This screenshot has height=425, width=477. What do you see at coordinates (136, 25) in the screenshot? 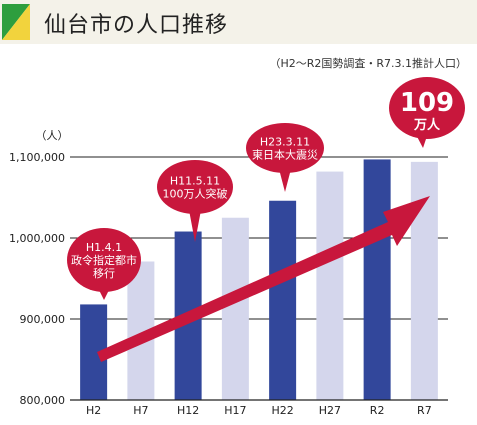
I see `page-title: 仙台市の人口推移` at bounding box center [136, 25].